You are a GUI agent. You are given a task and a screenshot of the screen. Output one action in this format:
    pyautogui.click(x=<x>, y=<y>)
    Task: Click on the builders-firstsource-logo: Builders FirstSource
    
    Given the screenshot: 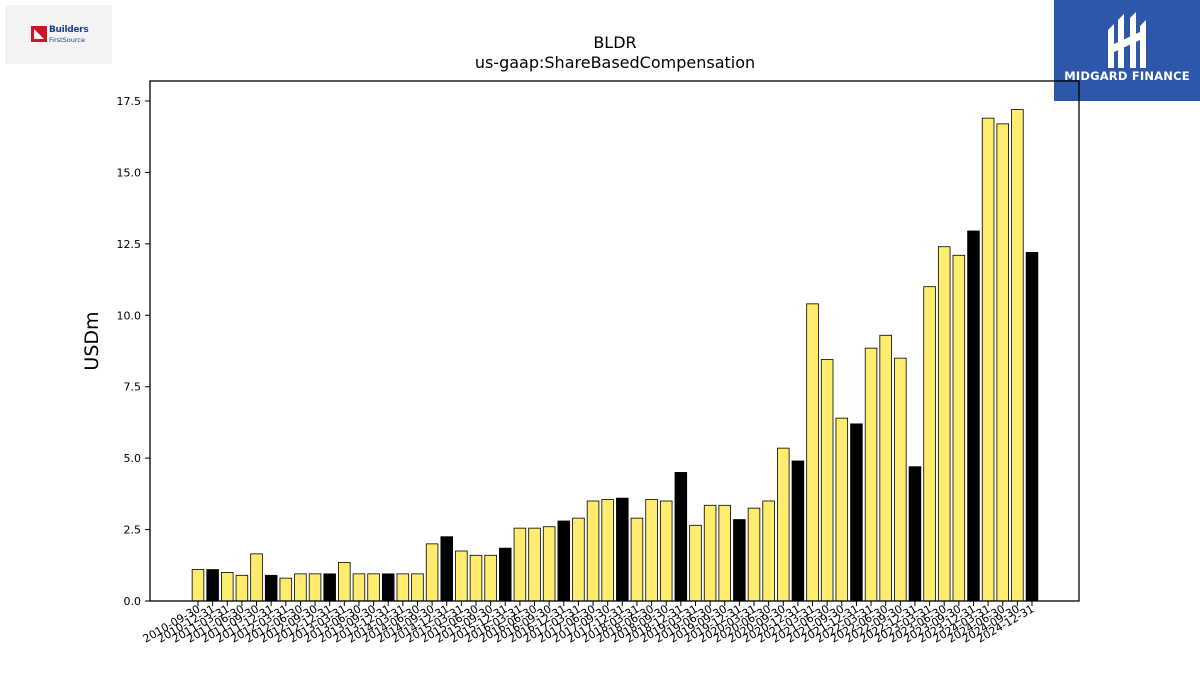 What is the action you would take?
    pyautogui.click(x=58, y=34)
    